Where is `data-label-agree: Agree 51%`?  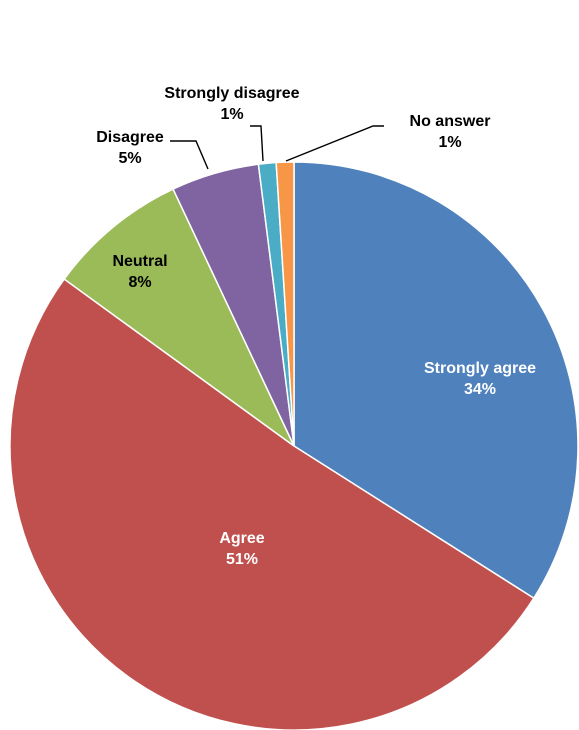
data-label-agree: Agree 51% is located at coordinates (241, 549).